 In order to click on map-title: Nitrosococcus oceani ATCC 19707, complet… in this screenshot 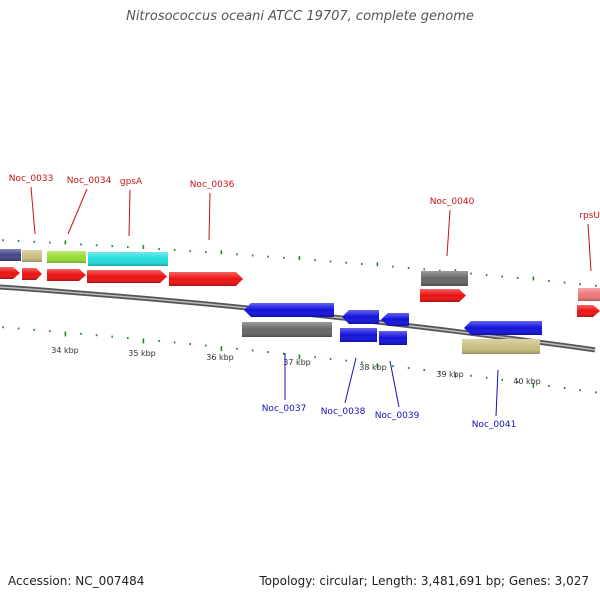, I will do `click(300, 16)`.